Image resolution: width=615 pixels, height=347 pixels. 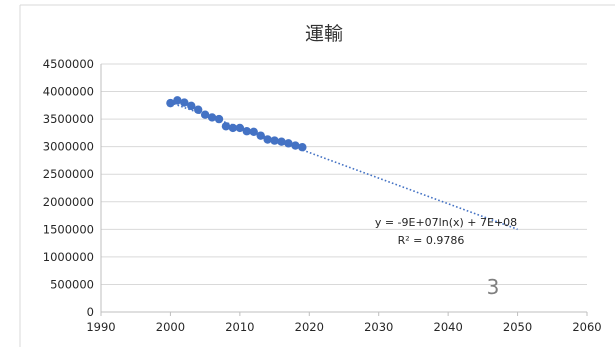 I want to click on trendline-r-squared: R² = 0.9786, so click(x=431, y=240).